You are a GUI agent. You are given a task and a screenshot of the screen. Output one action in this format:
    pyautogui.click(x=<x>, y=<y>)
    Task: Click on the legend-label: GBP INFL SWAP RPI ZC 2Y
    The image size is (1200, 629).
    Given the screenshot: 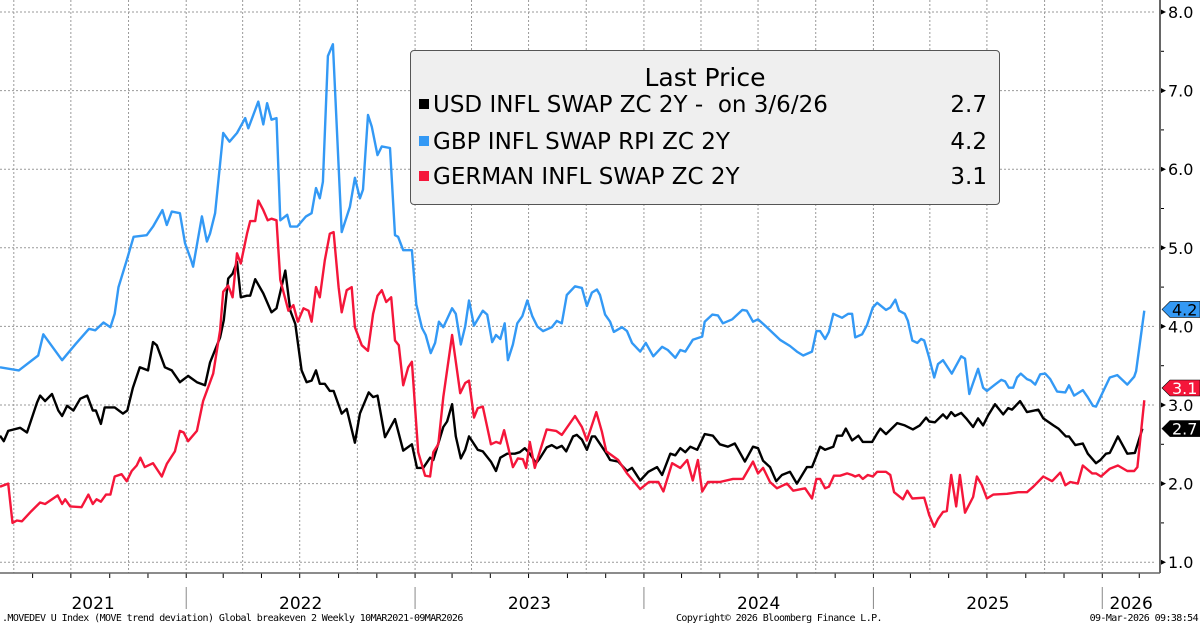 What is the action you would take?
    pyautogui.click(x=581, y=142)
    